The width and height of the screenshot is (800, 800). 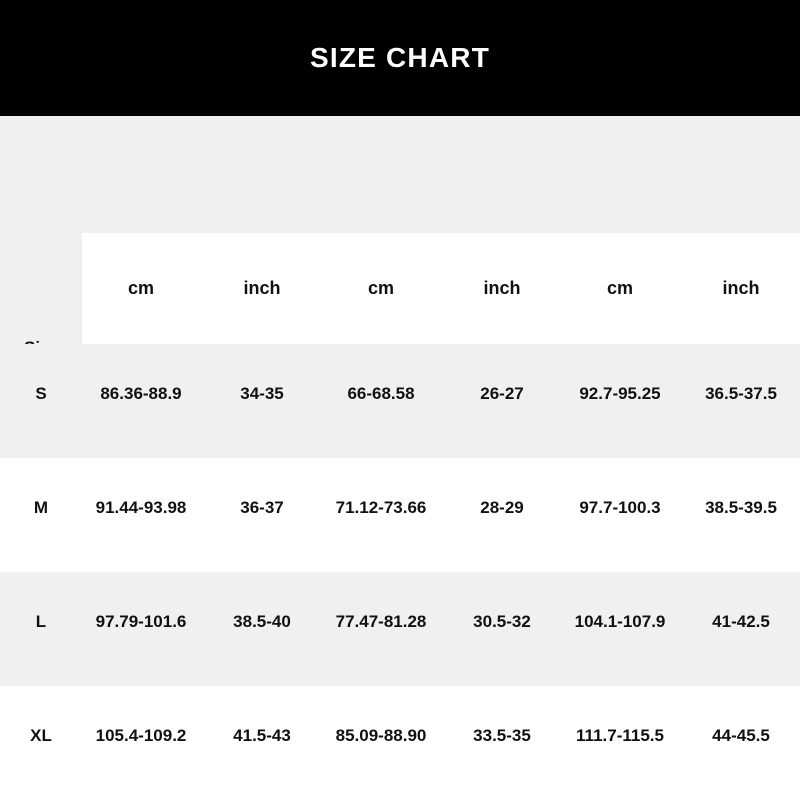 What do you see at coordinates (141, 393) in the screenshot?
I see `cell-bust-cm: 86.36-88.9` at bounding box center [141, 393].